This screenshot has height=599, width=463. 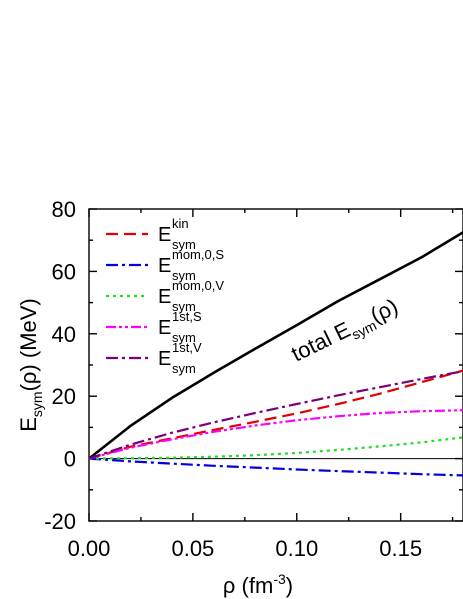 I want to click on series-line-E-mom0V, so click(x=275, y=448).